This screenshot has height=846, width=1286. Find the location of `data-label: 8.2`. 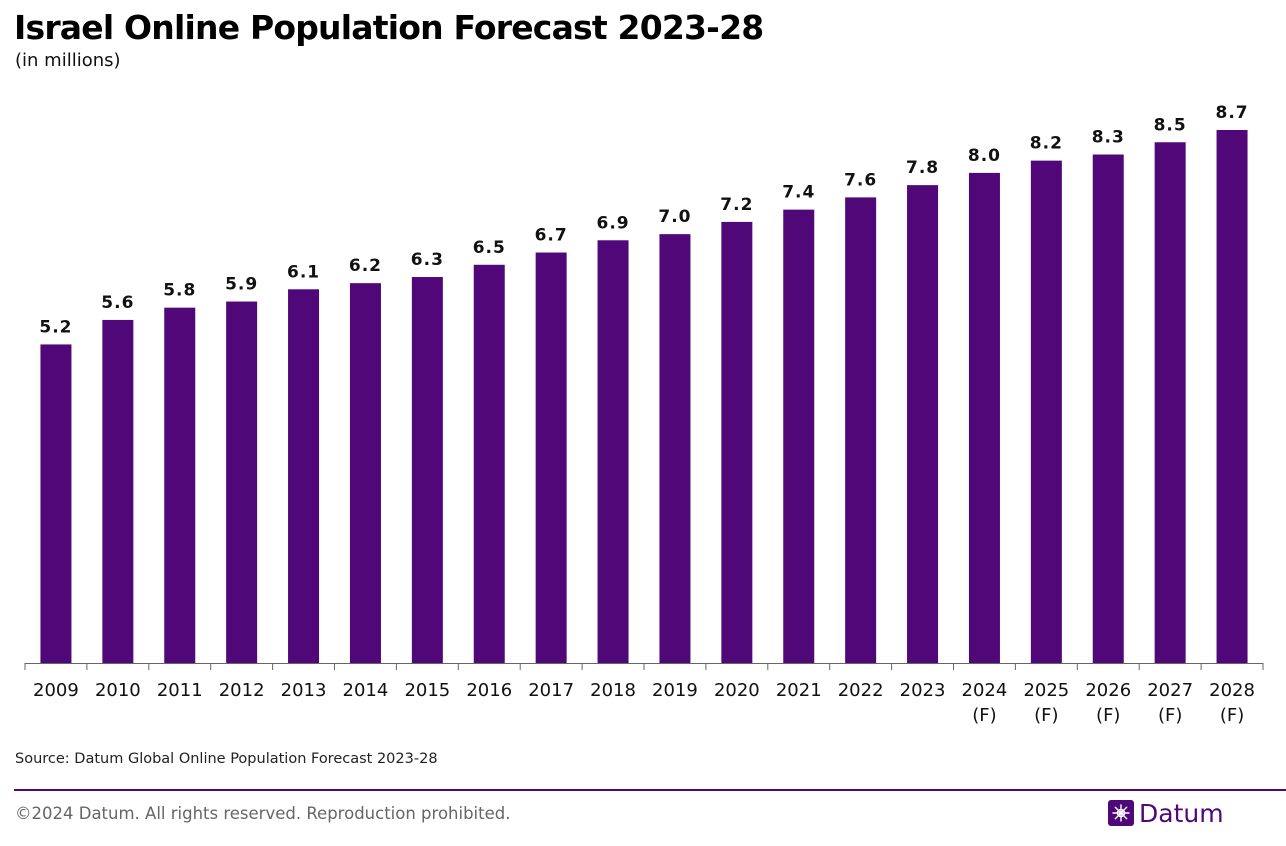

data-label: 8.2 is located at coordinates (1046, 144).